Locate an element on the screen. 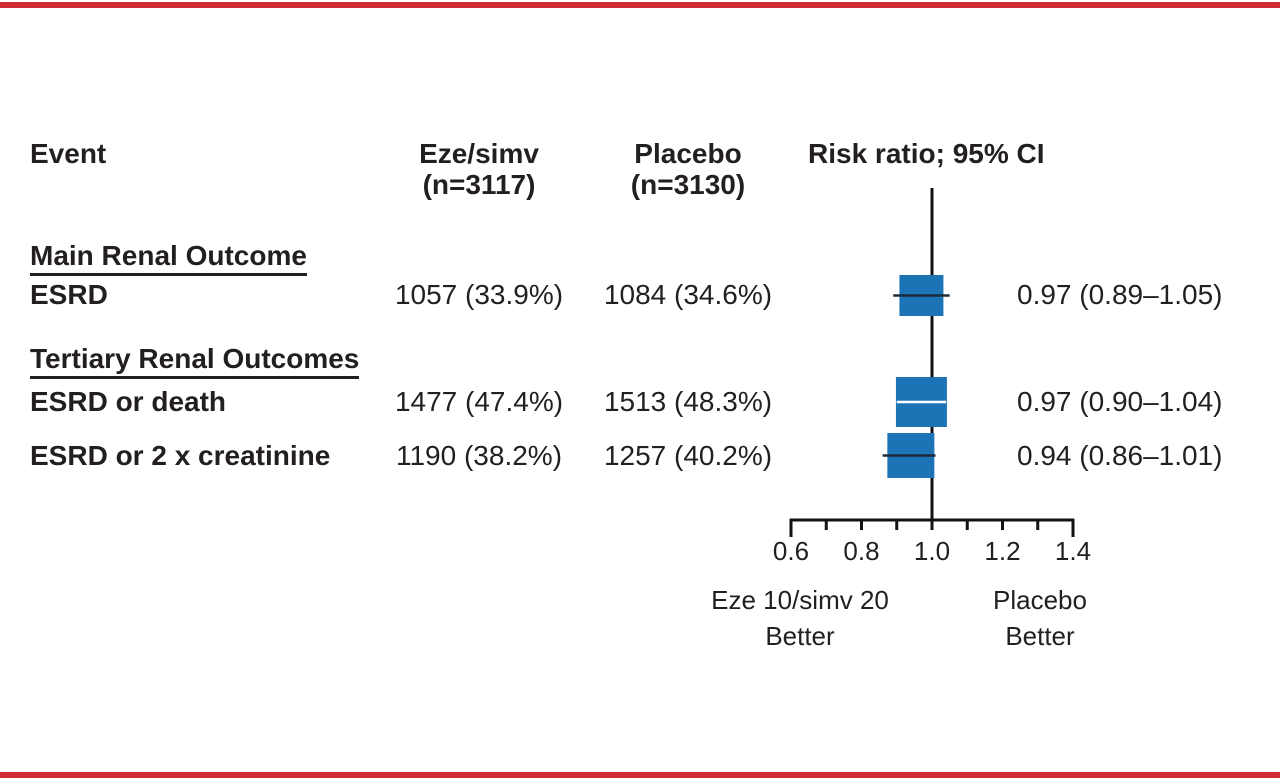  row-esrd-or-2x-creatinine-treatment-value: 1190 (38.2%) is located at coordinates (479, 455).